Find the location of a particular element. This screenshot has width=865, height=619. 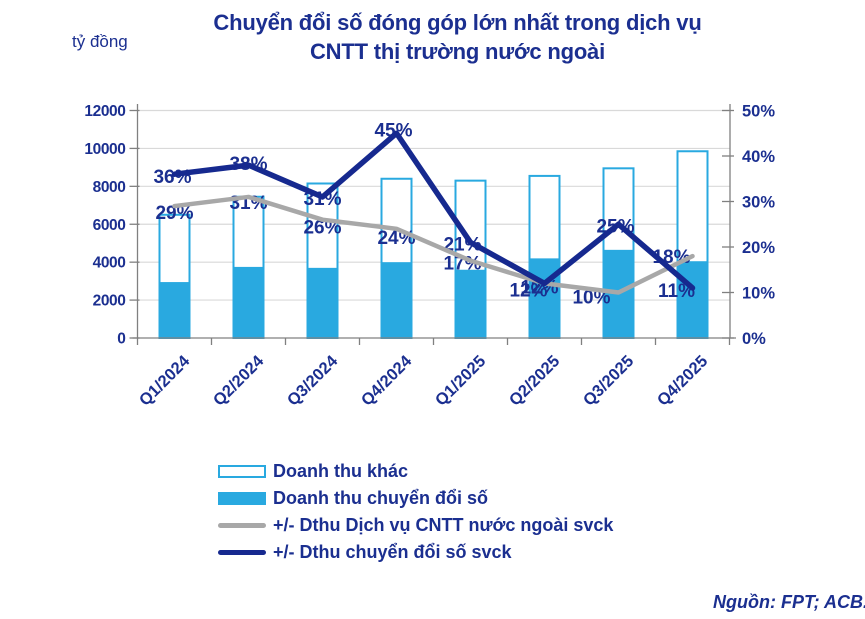

x-axis-category-label: Q4/2024 is located at coordinates (387, 381).